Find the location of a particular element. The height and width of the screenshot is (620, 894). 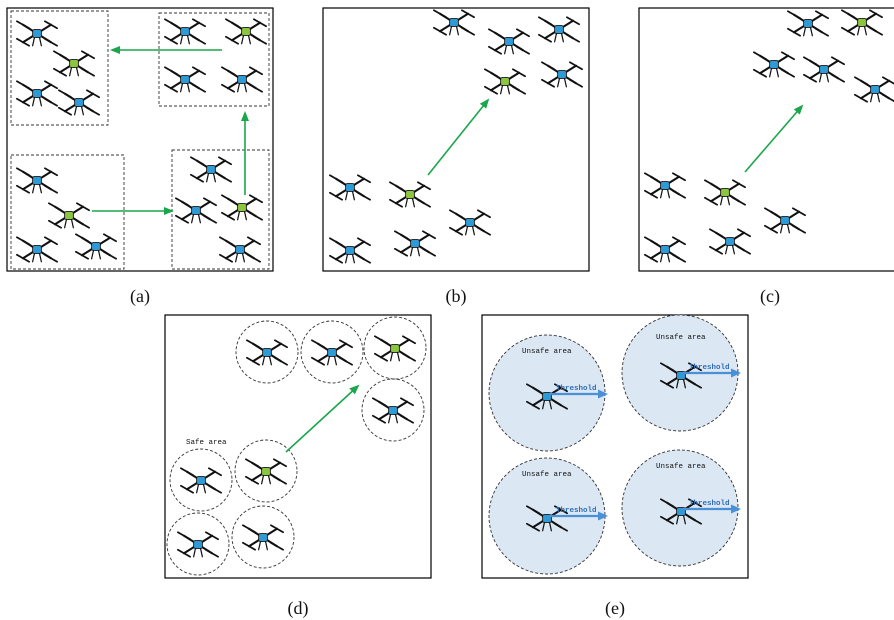

panel-c-frame is located at coordinates (766, 139).